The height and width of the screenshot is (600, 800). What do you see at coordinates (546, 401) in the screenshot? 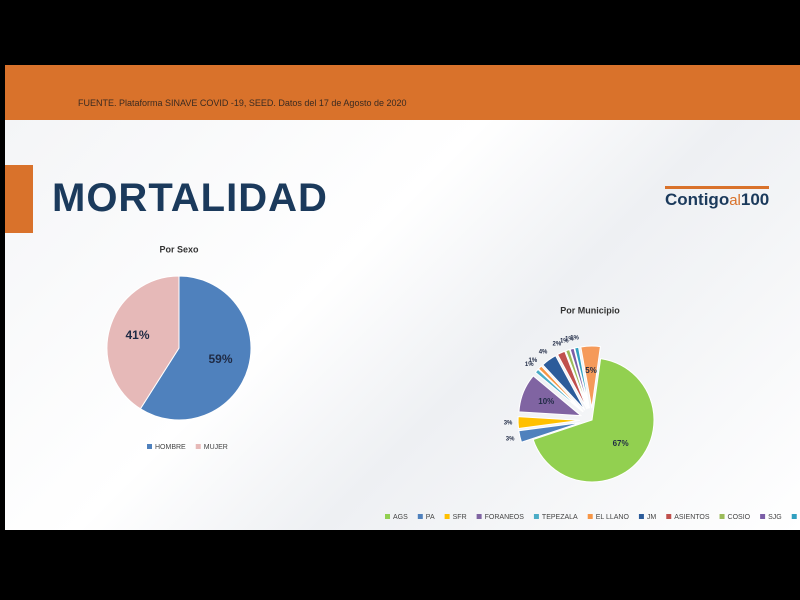
I see `data-label: 10%` at bounding box center [546, 401].